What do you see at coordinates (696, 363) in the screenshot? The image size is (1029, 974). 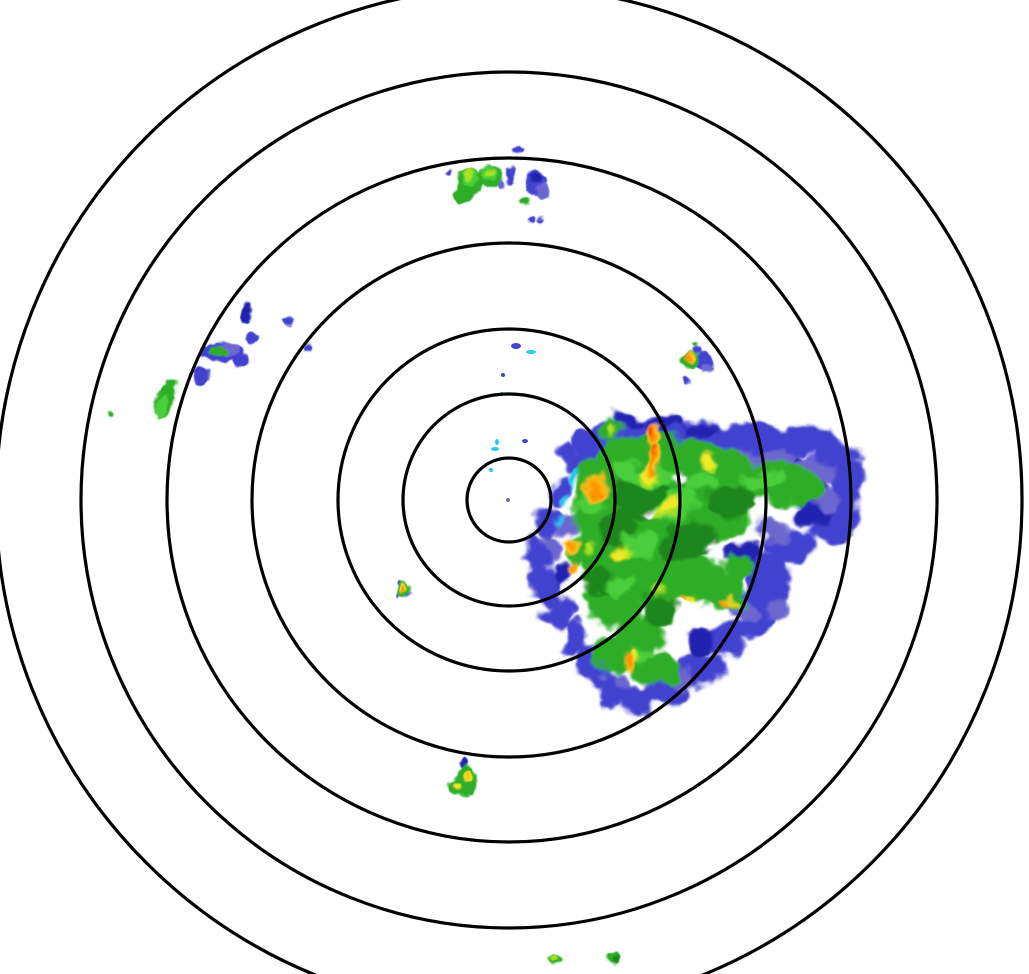 I see `cell-northeast` at bounding box center [696, 363].